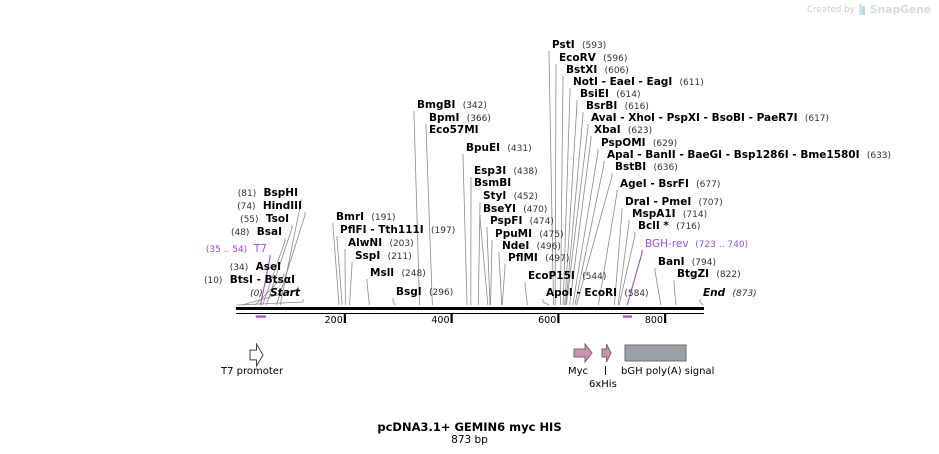 This screenshot has width=939, height=454. Describe the element at coordinates (506, 172) in the screenshot. I see `enzyme-label-esp3i: Esp3I (438)` at that location.